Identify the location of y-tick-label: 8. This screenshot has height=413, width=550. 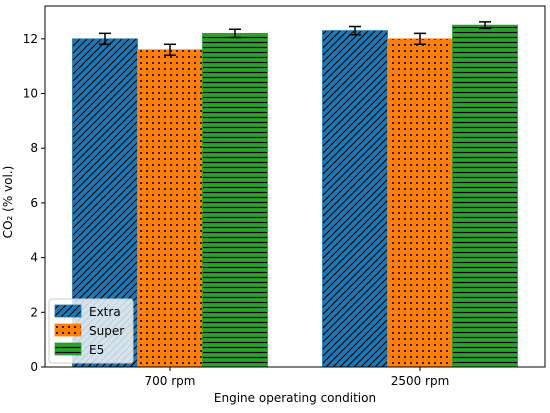
(34, 148).